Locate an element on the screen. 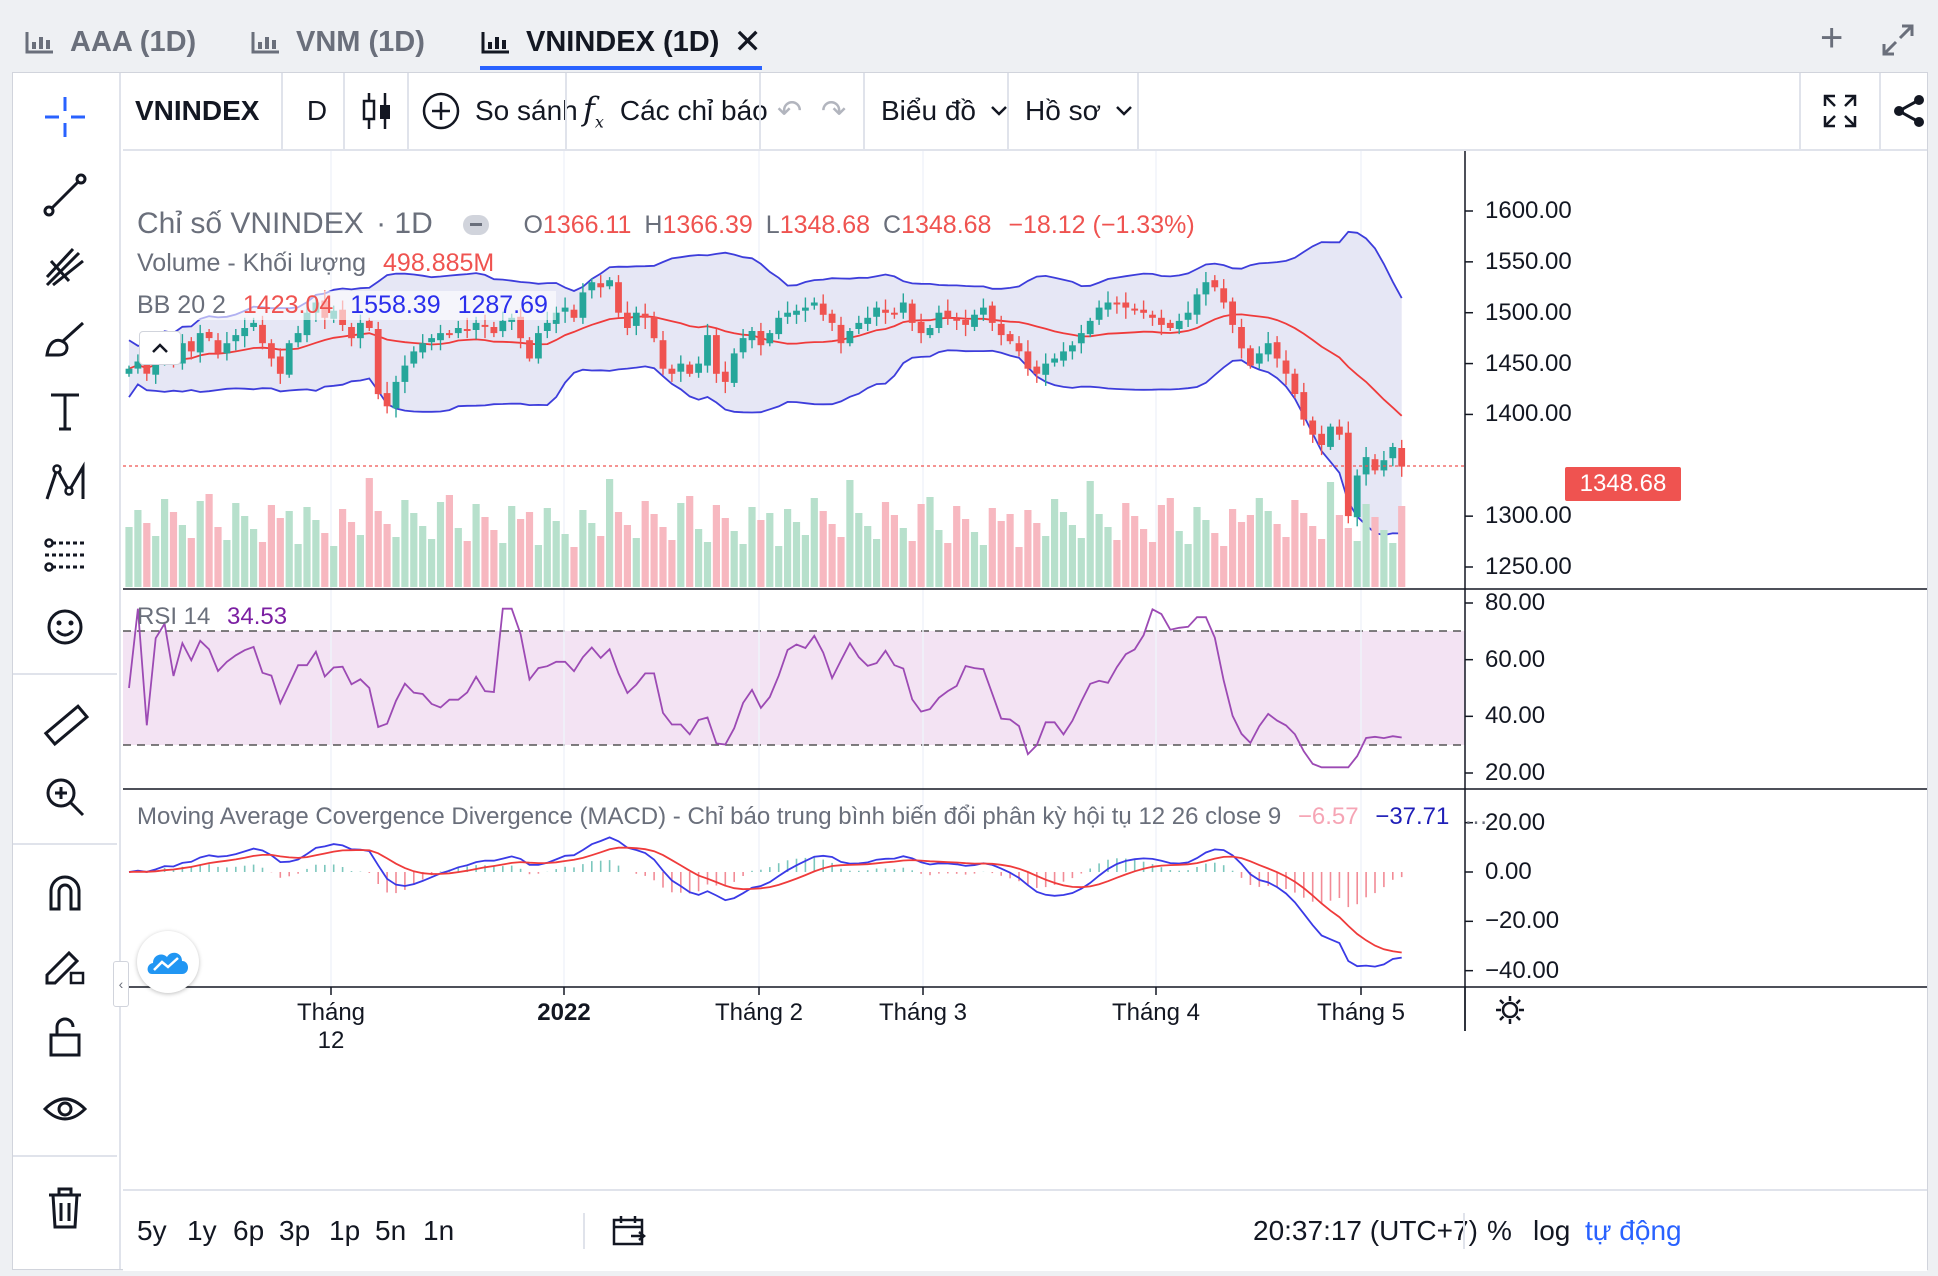 The height and width of the screenshot is (1276, 1938). indicators-button: fx Các chỉ báo is located at coordinates (675, 111).